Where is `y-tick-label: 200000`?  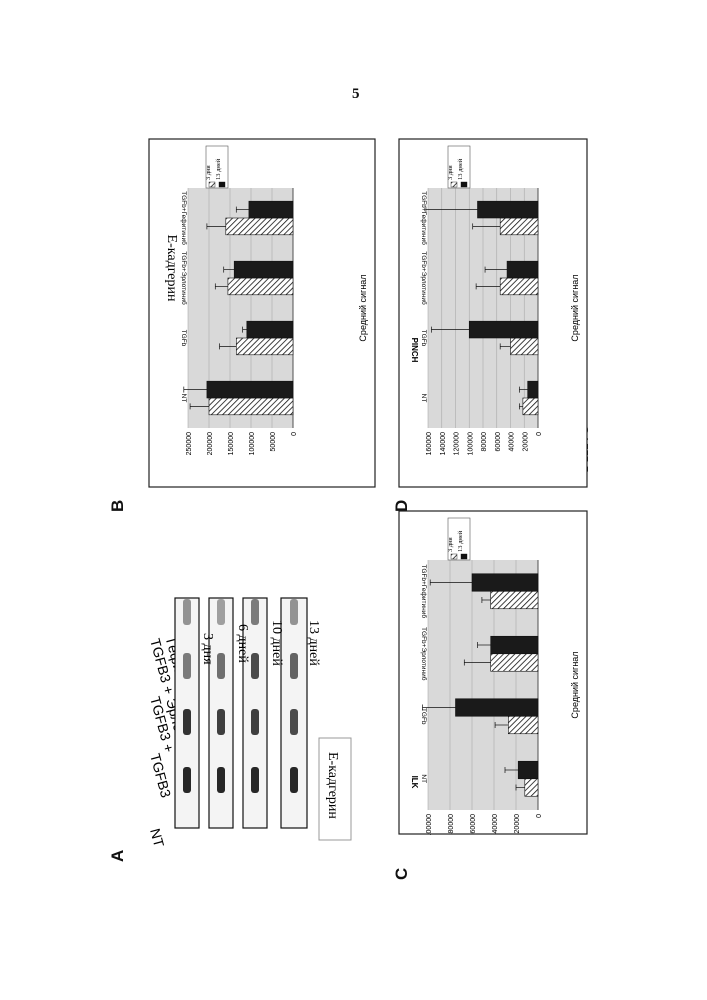 y-tick-label: 200000 is located at coordinates (210, 443).